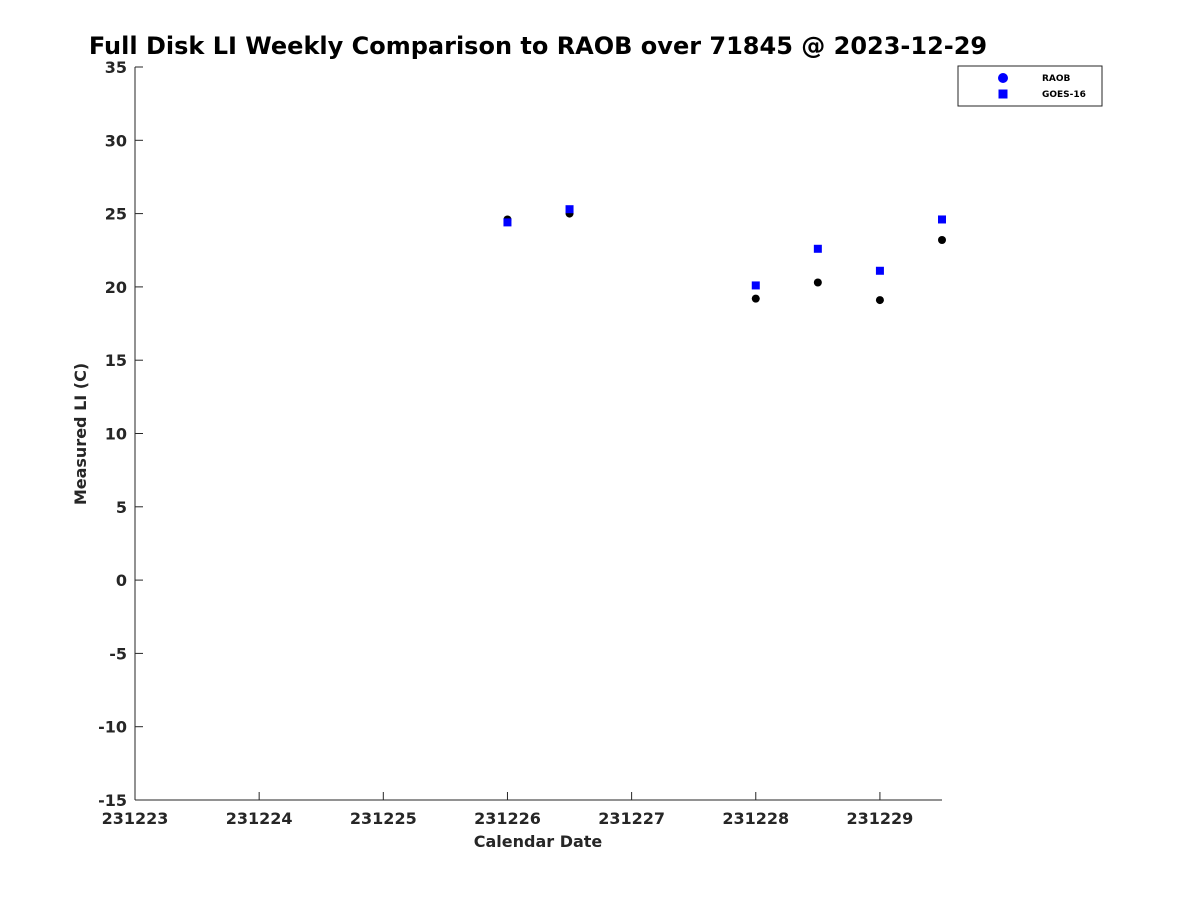 This screenshot has width=1200, height=900. What do you see at coordinates (116, 67) in the screenshot?
I see `y-tick-label: 35` at bounding box center [116, 67].